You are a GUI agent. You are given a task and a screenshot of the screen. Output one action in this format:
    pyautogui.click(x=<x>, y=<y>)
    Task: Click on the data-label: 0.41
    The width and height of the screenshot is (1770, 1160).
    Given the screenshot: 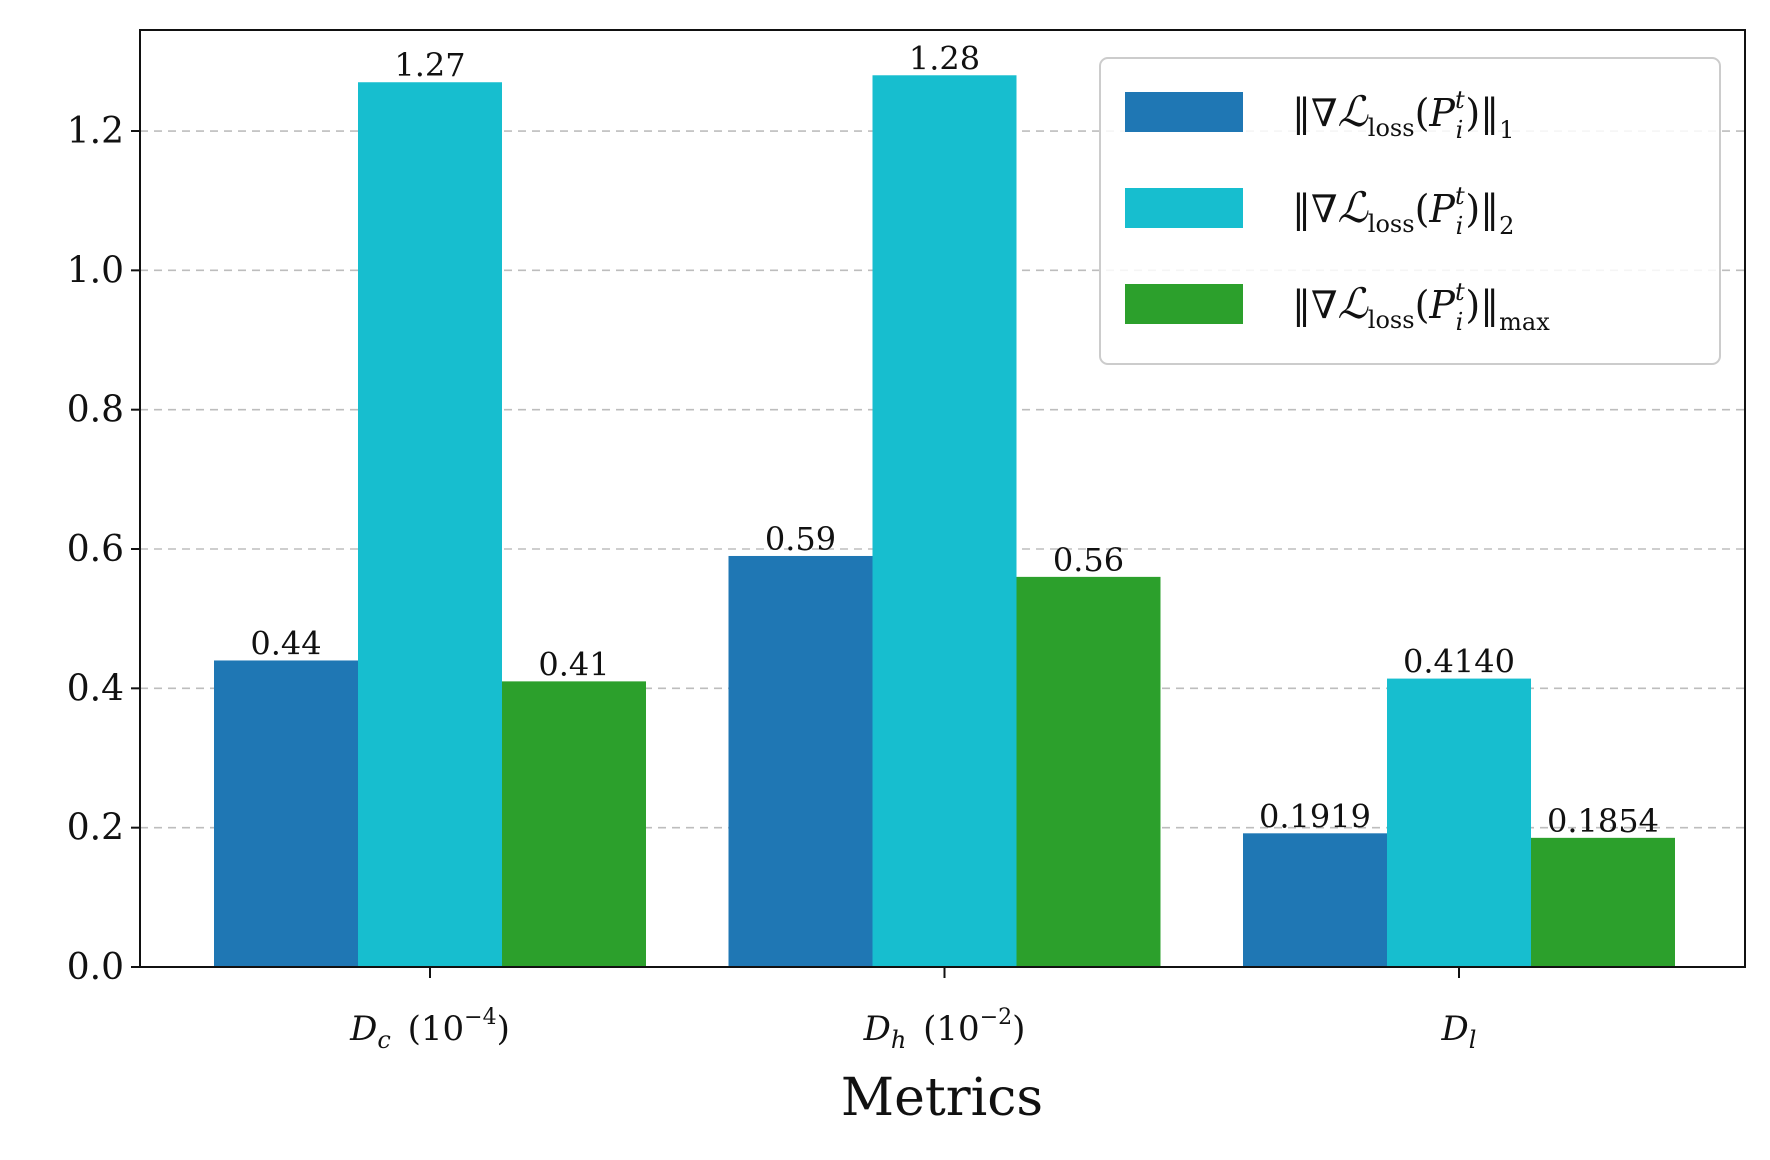 What is the action you would take?
    pyautogui.click(x=573, y=664)
    